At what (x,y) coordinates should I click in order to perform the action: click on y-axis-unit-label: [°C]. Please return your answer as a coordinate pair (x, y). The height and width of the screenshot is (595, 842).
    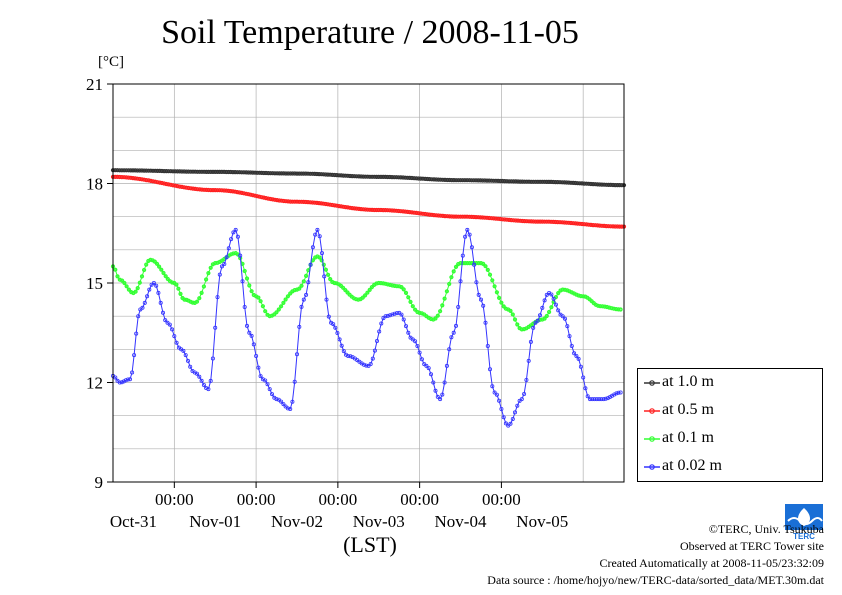
    Looking at the image, I should click on (111, 62).